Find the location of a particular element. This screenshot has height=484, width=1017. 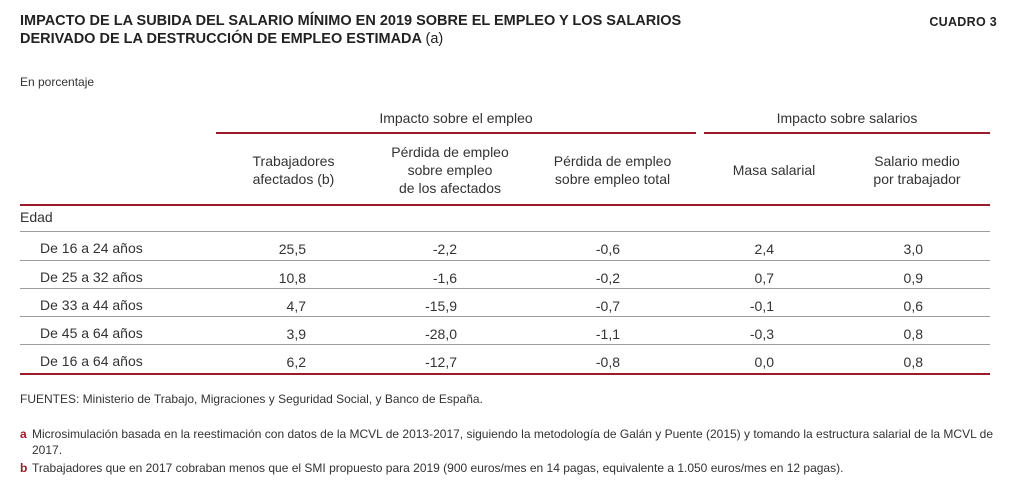

column-header-line: Trabajadores is located at coordinates (293, 161).